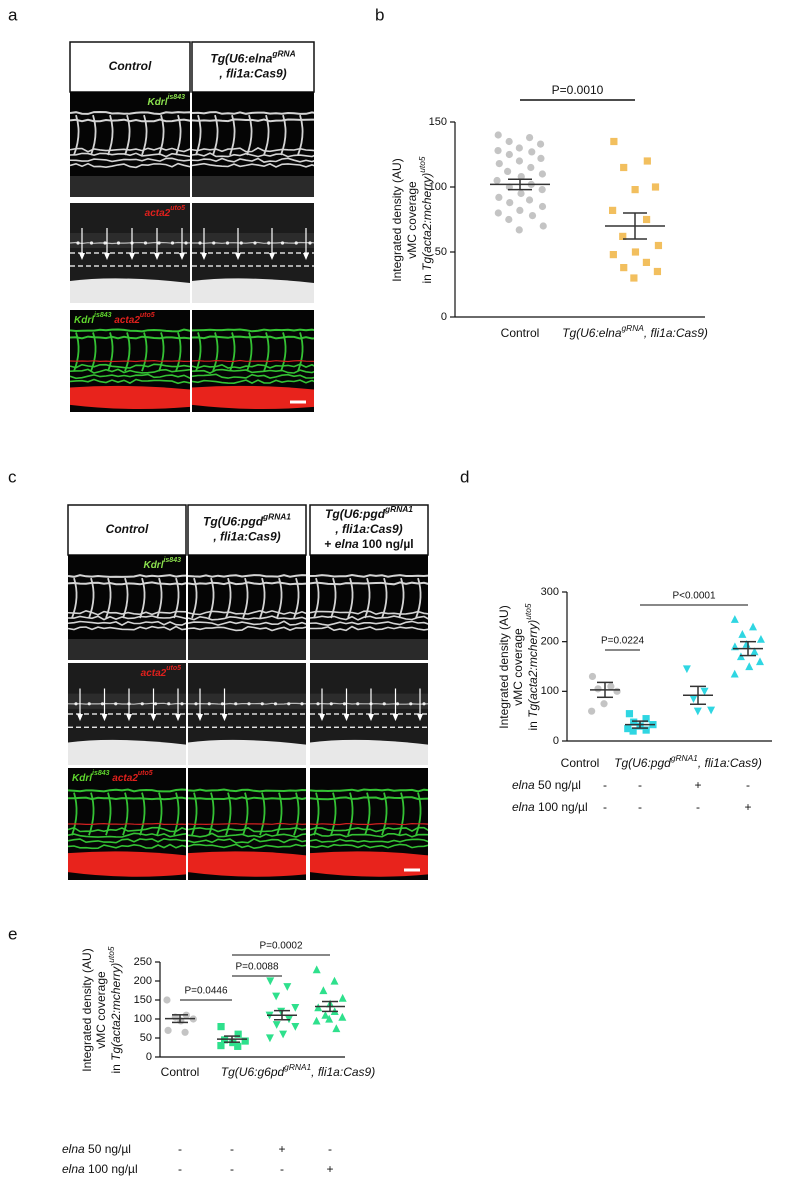 The image size is (800, 1184). Describe the element at coordinates (438, 187) in the screenshot. I see `y-tick-label: 100` at that location.